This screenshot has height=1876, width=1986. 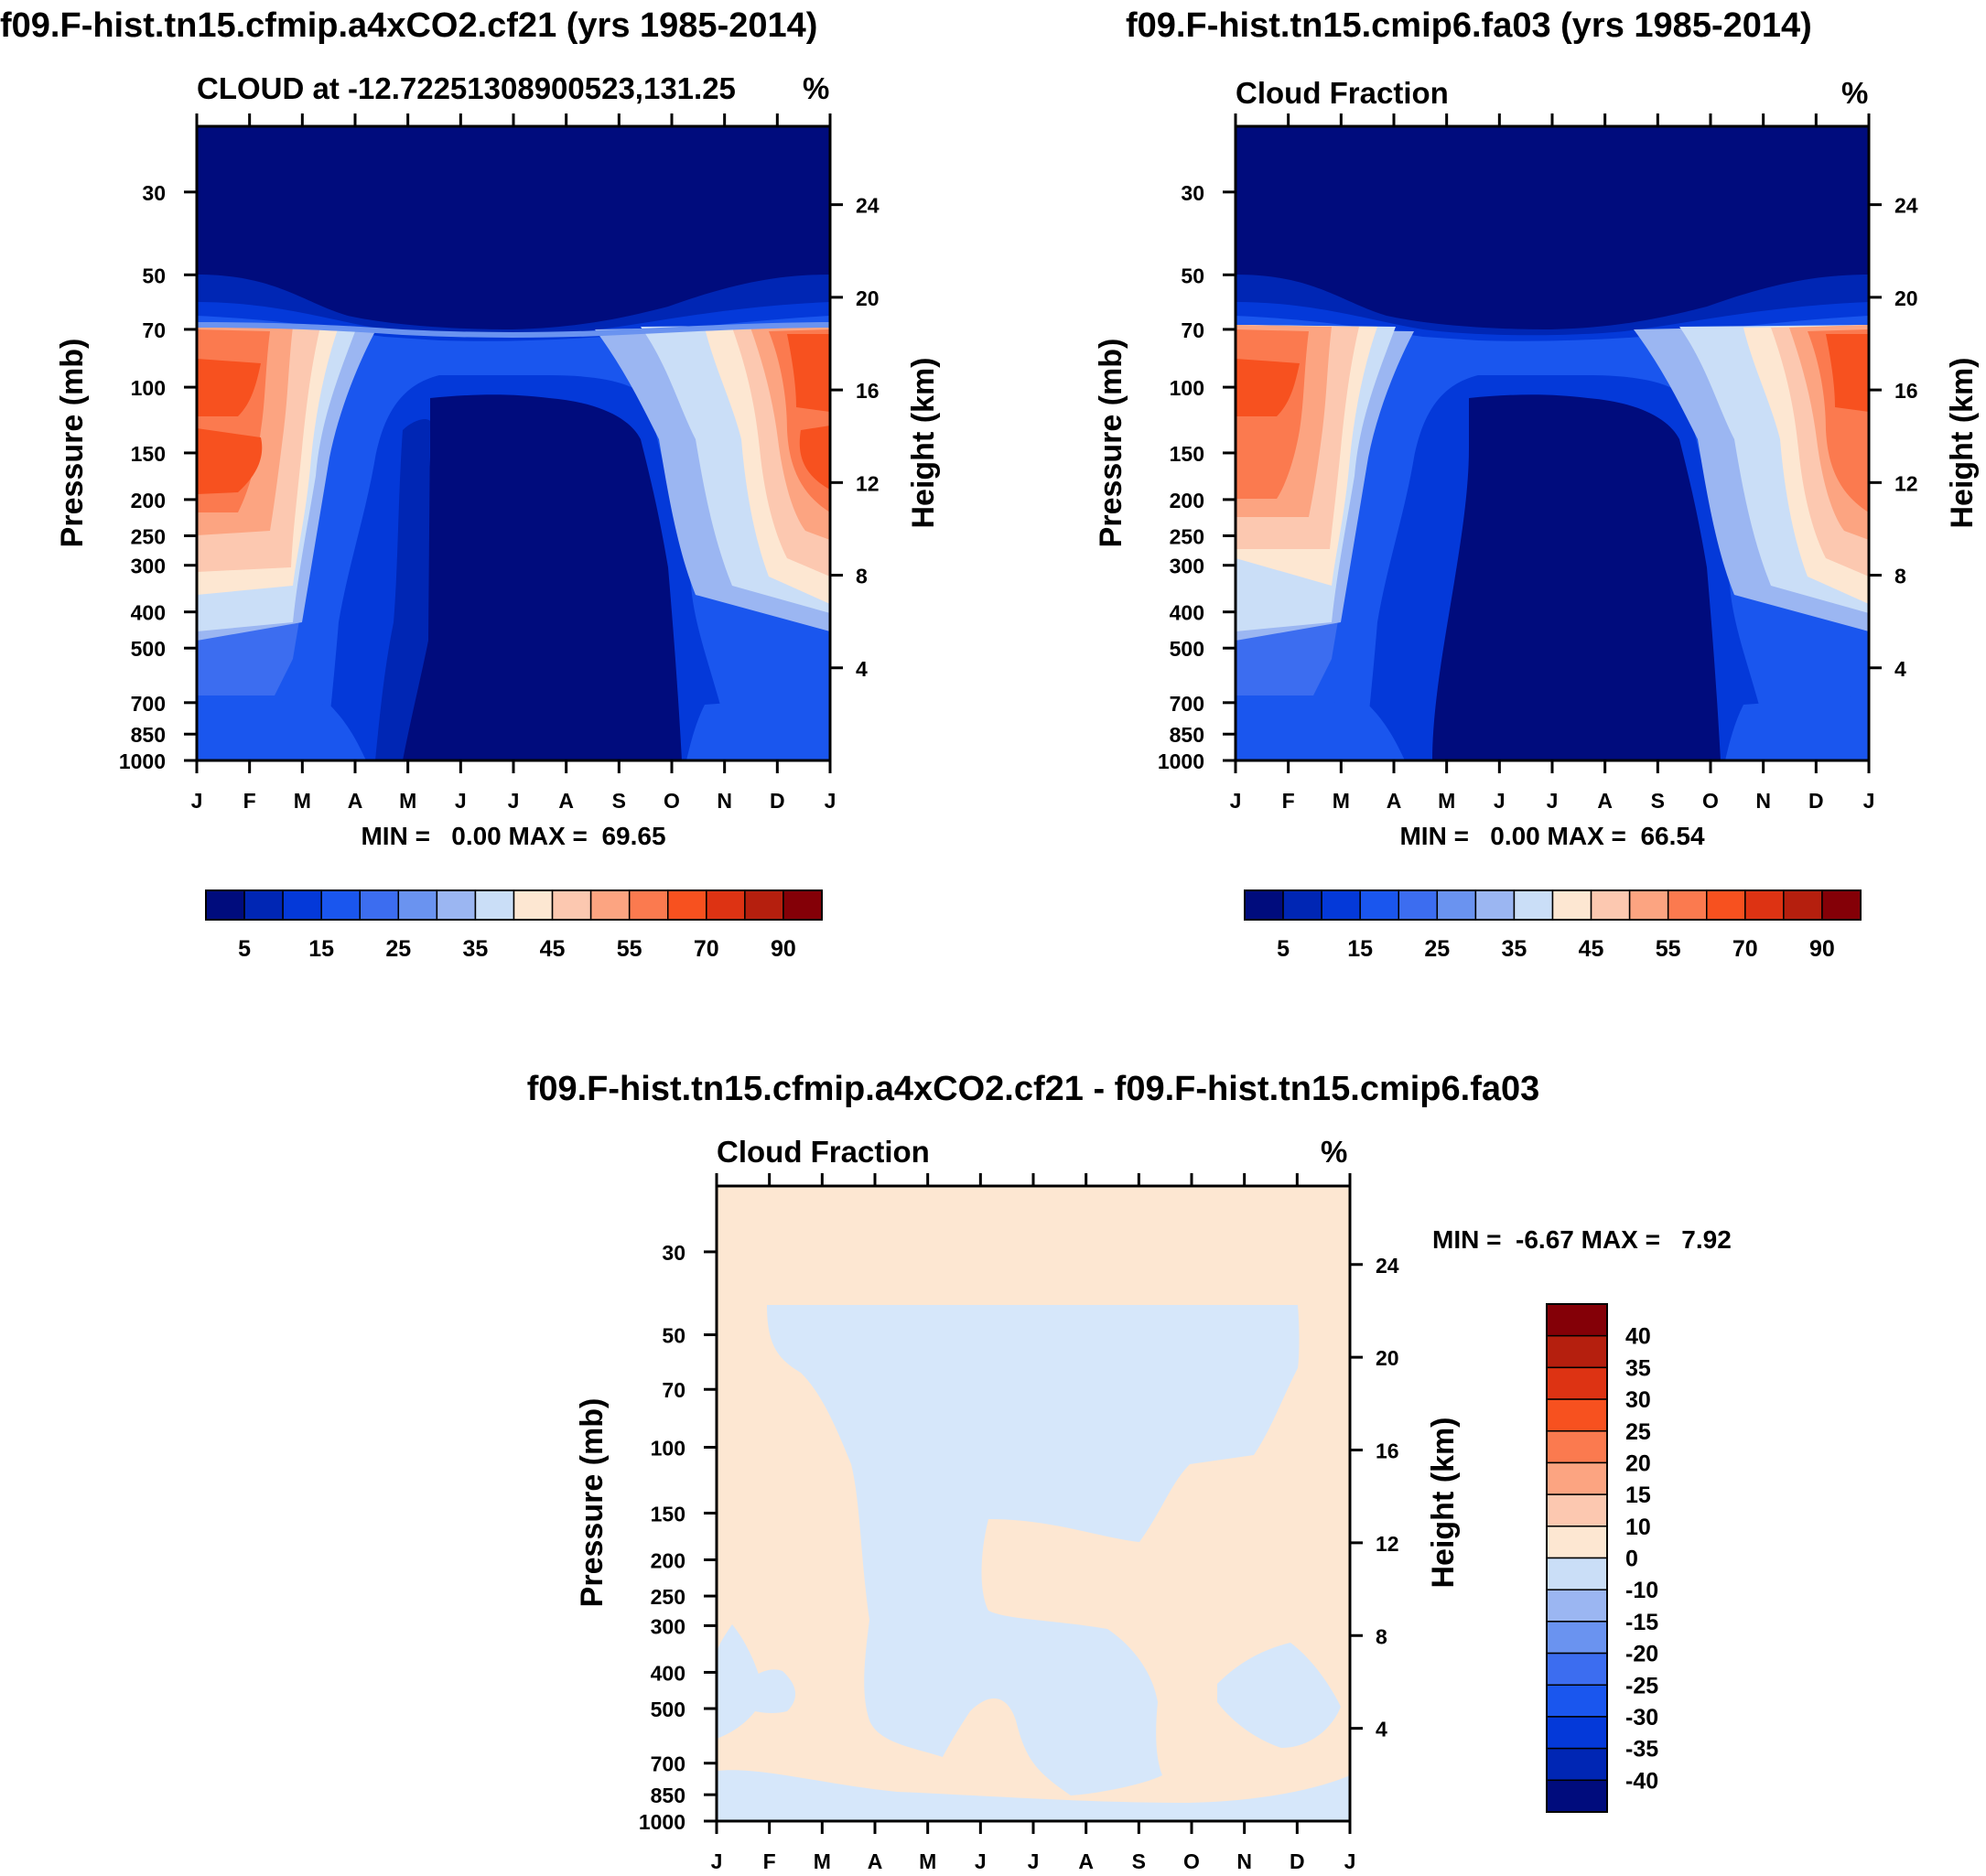 What do you see at coordinates (1334, 1152) in the screenshot?
I see `panel-3-right-label: %` at bounding box center [1334, 1152].